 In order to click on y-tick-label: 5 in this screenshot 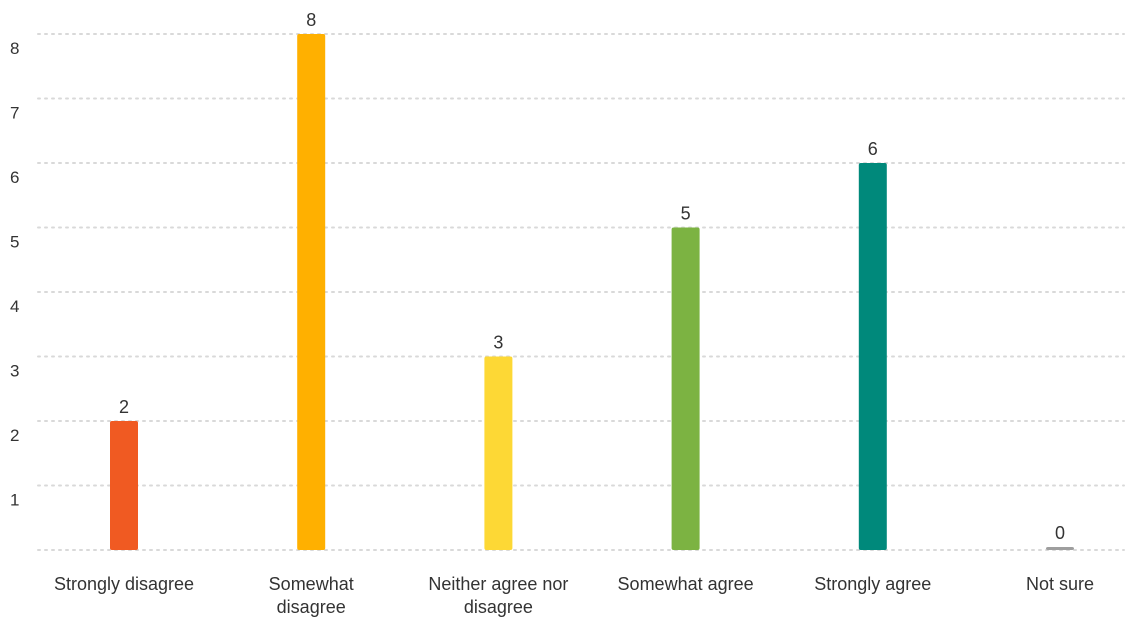, I will do `click(14, 242)`.